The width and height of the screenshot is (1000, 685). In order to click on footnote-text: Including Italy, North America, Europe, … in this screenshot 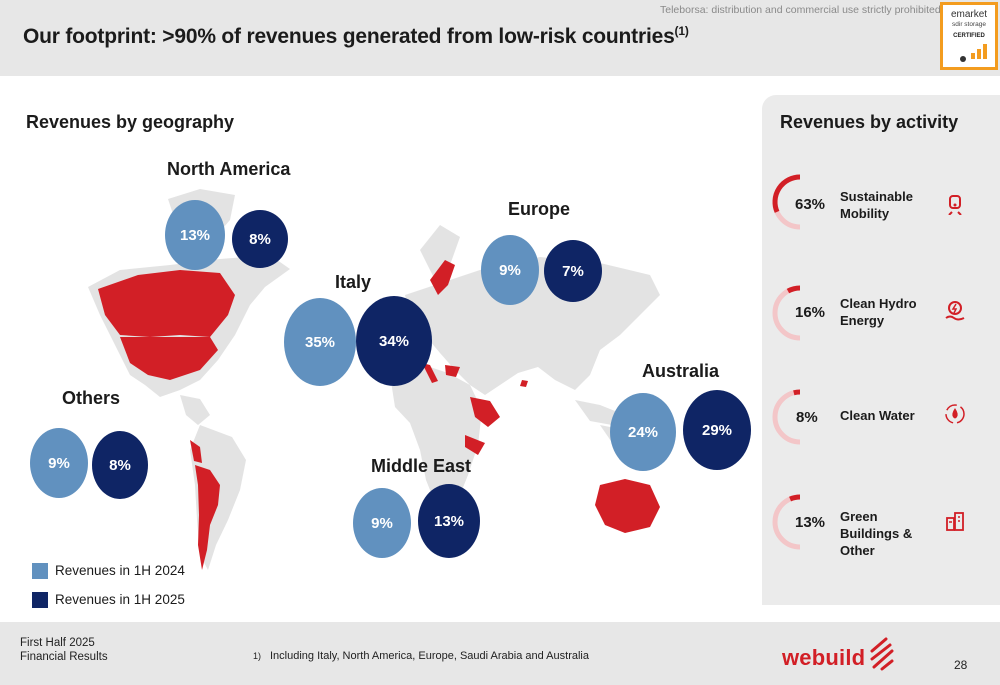, I will do `click(429, 656)`.